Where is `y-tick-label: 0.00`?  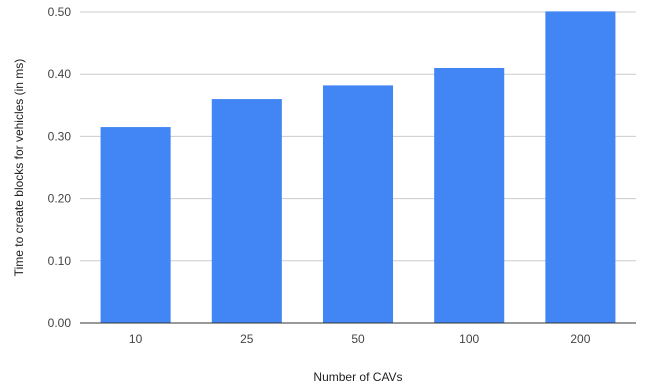 y-tick-label: 0.00 is located at coordinates (60, 323).